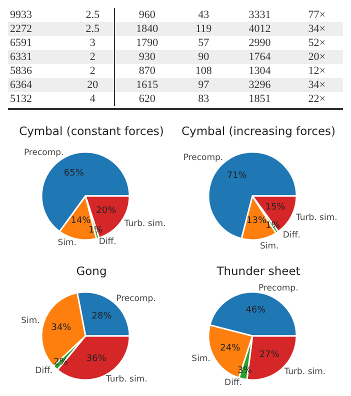 The width and height of the screenshot is (351, 396). Describe the element at coordinates (259, 71) in the screenshot. I see `text: 1304` at that location.